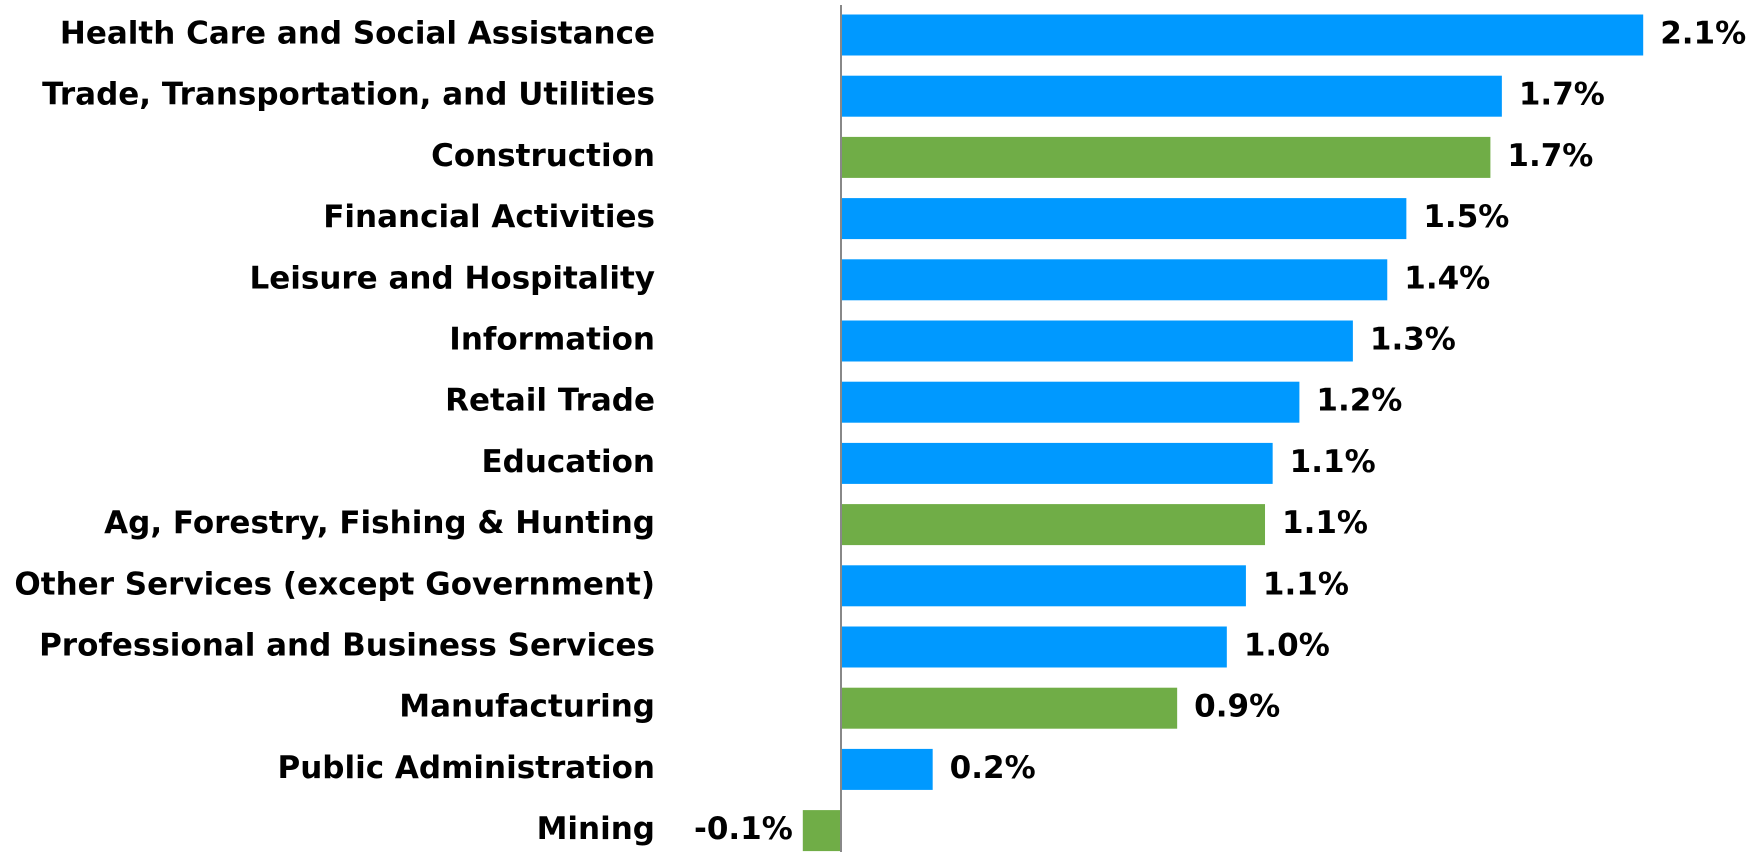 The width and height of the screenshot is (1752, 852). What do you see at coordinates (550, 401) in the screenshot?
I see `category-label: Retail Trade` at bounding box center [550, 401].